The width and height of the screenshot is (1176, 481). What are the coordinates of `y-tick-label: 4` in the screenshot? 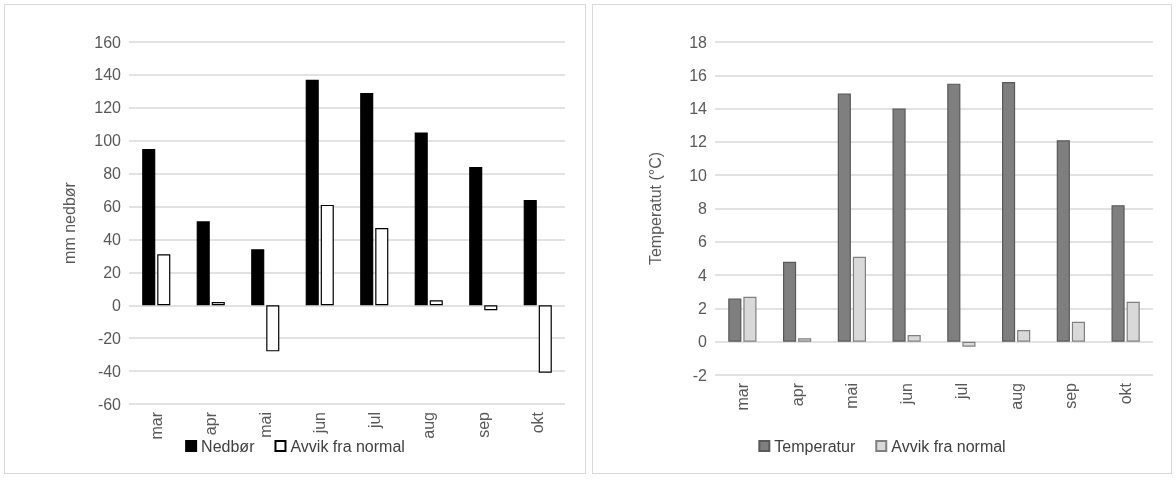 It's located at (703, 275).